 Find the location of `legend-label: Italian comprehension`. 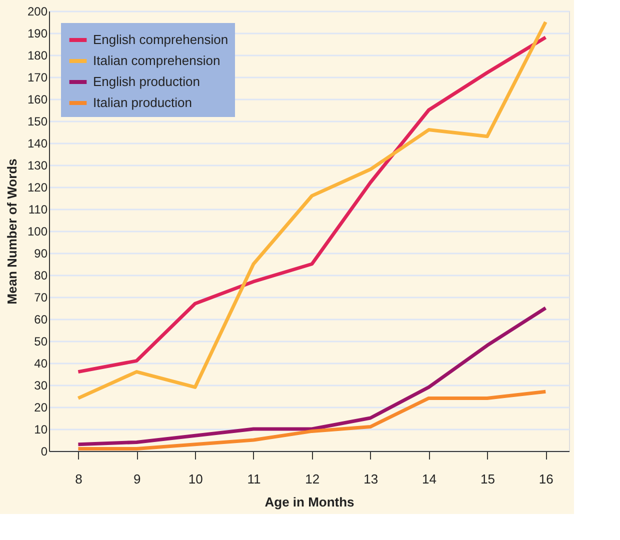

legend-label: Italian comprehension is located at coordinates (156, 60).